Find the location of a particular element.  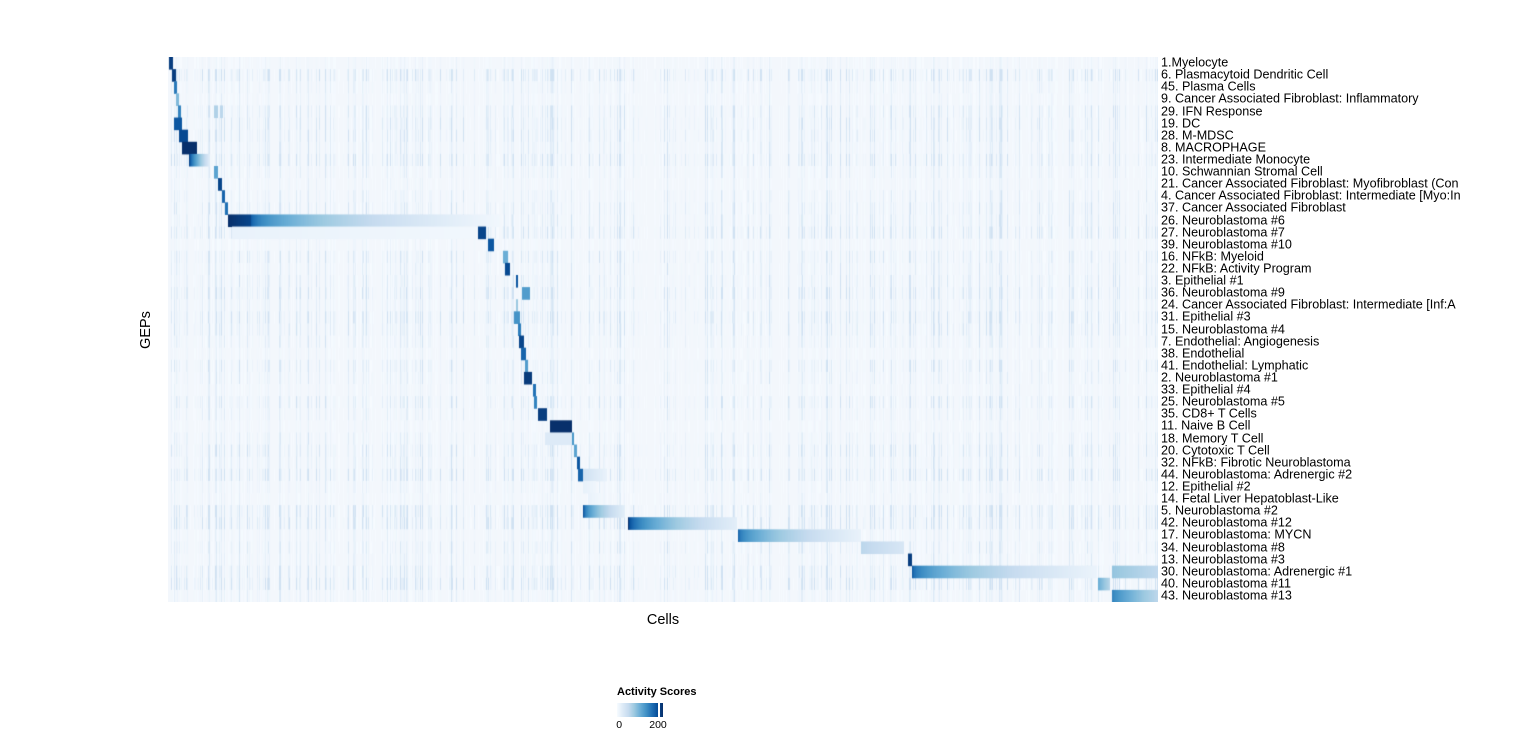

gep-row-label: 45. Plasma Cells is located at coordinates (1208, 86).